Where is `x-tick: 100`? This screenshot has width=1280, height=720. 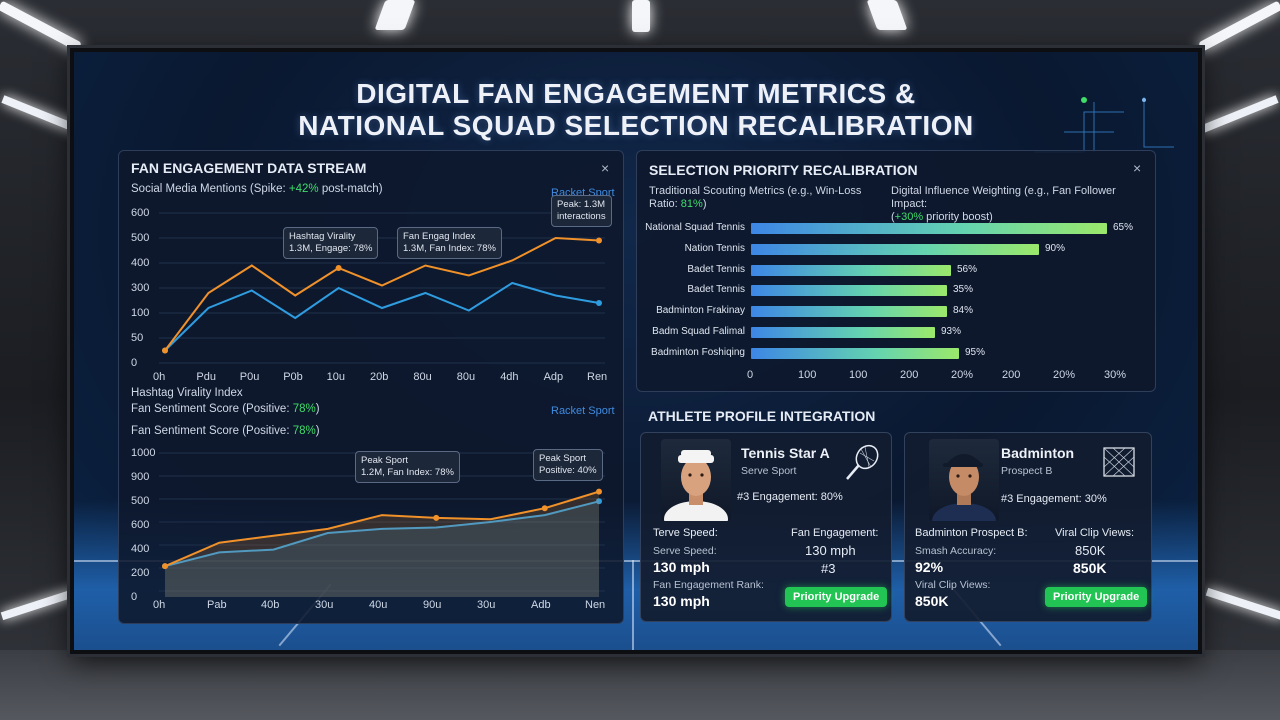 x-tick: 100 is located at coordinates (807, 375).